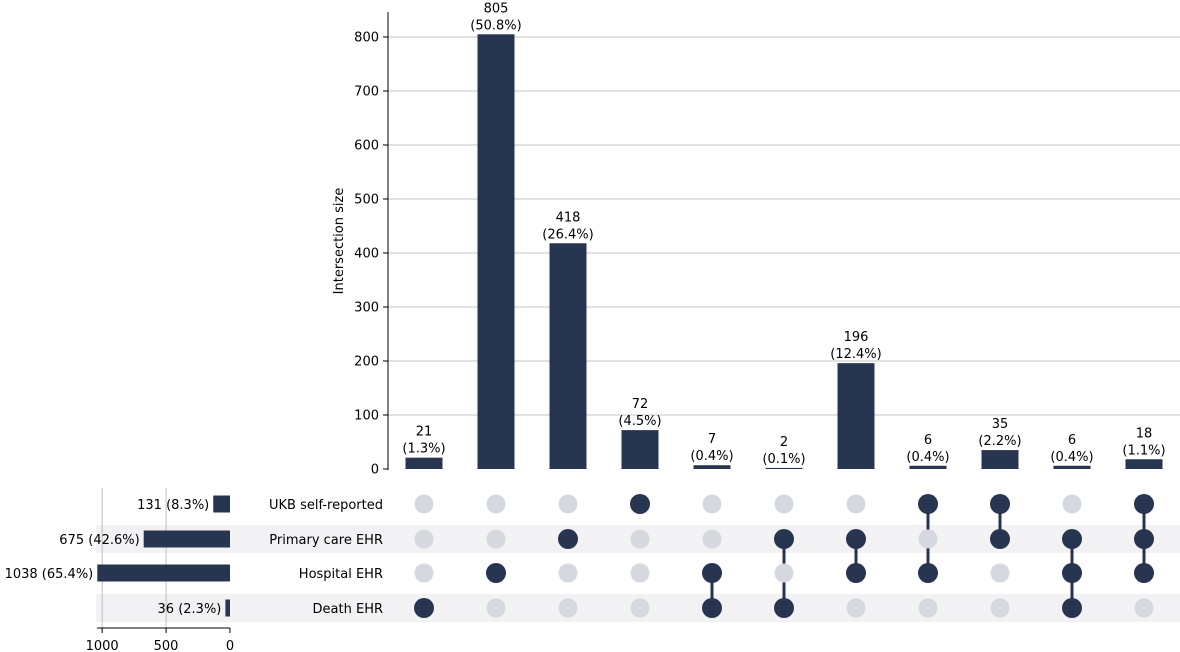 The width and height of the screenshot is (1180, 652). What do you see at coordinates (49, 574) in the screenshot?
I see `set-size-label: 1038 (65.4%)` at bounding box center [49, 574].